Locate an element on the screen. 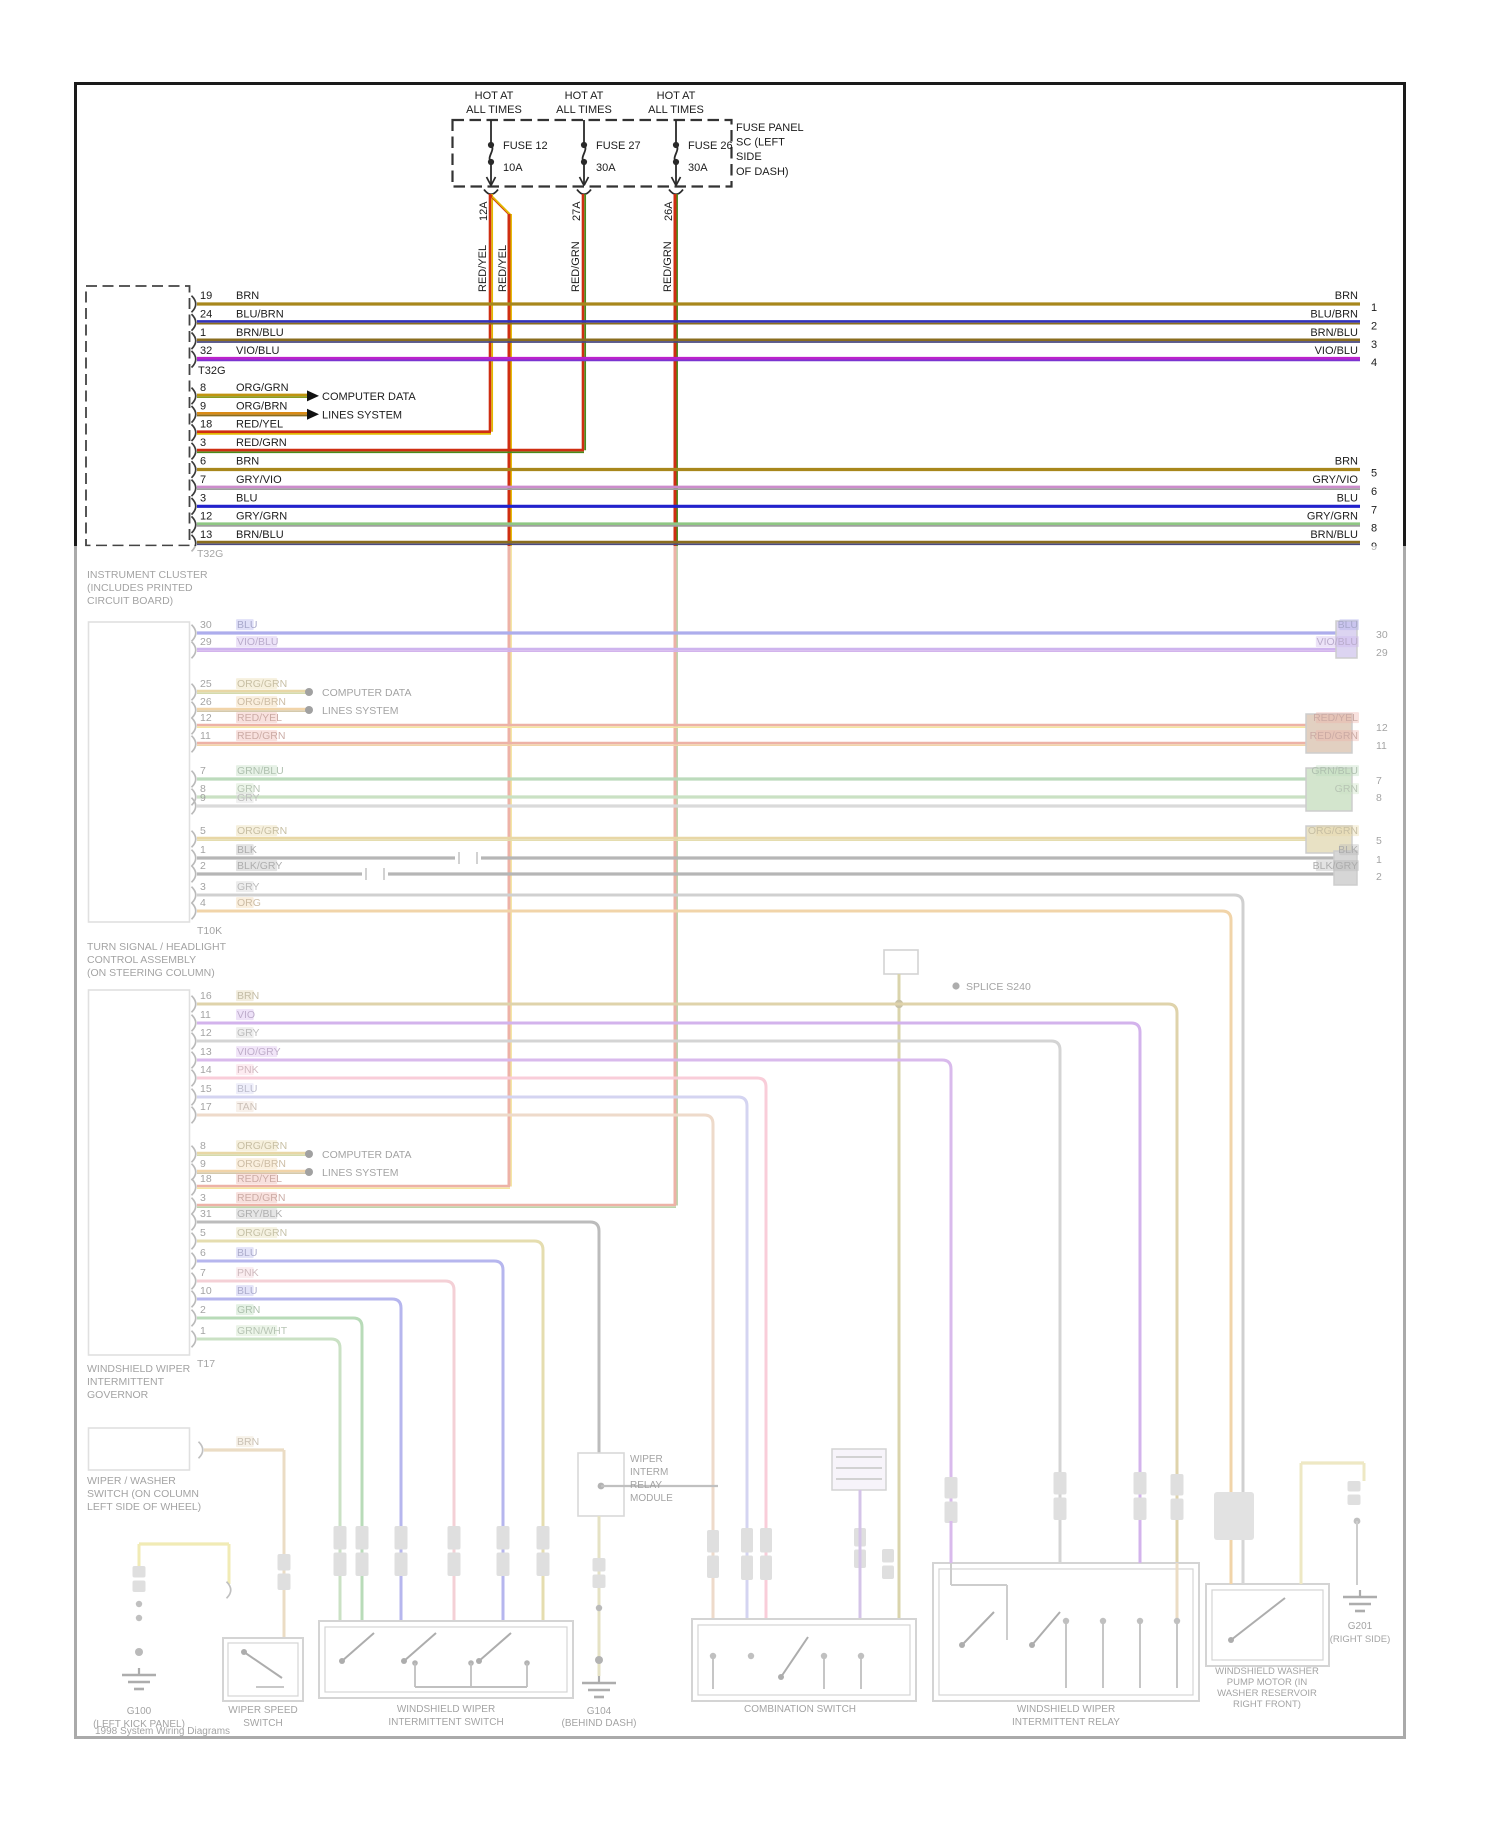 The width and height of the screenshot is (1500, 1828). svg-text: FUSE 26 is located at coordinates (710, 146).